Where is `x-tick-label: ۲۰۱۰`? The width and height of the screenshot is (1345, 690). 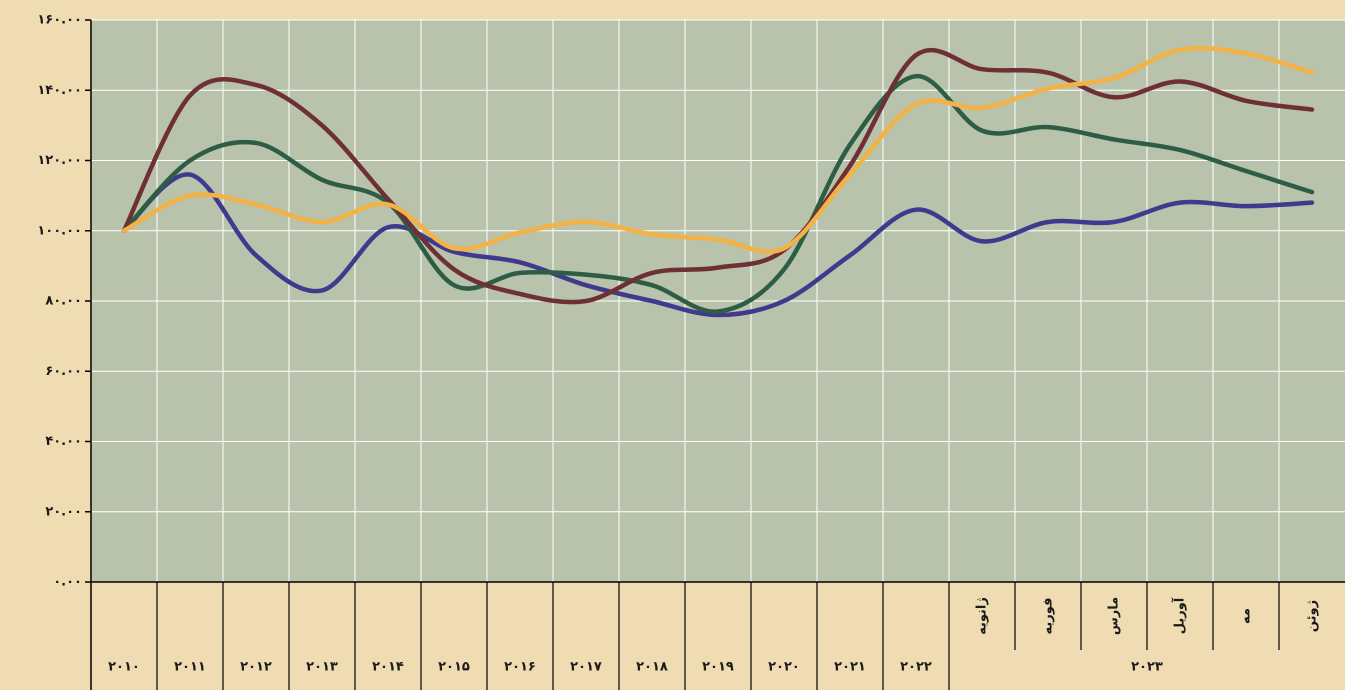
x-tick-label: ۲۰۱۰ is located at coordinates (124, 667).